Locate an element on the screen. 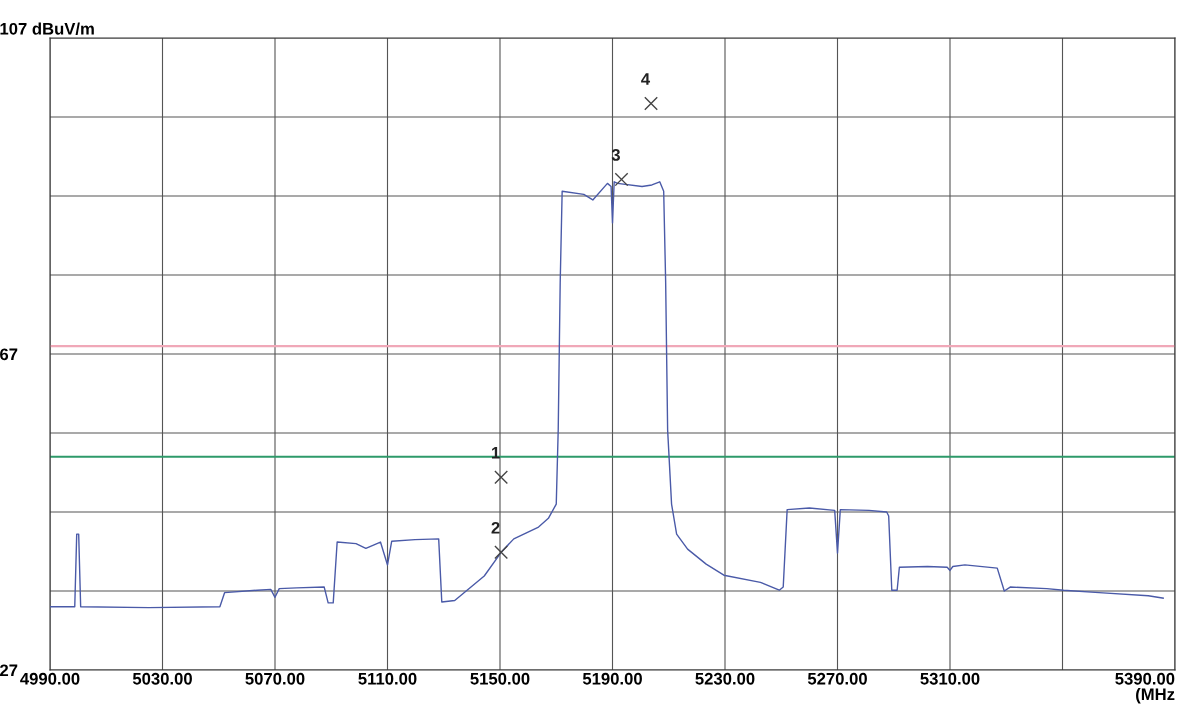  x-tick-label: 5150.00 is located at coordinates (500, 678).